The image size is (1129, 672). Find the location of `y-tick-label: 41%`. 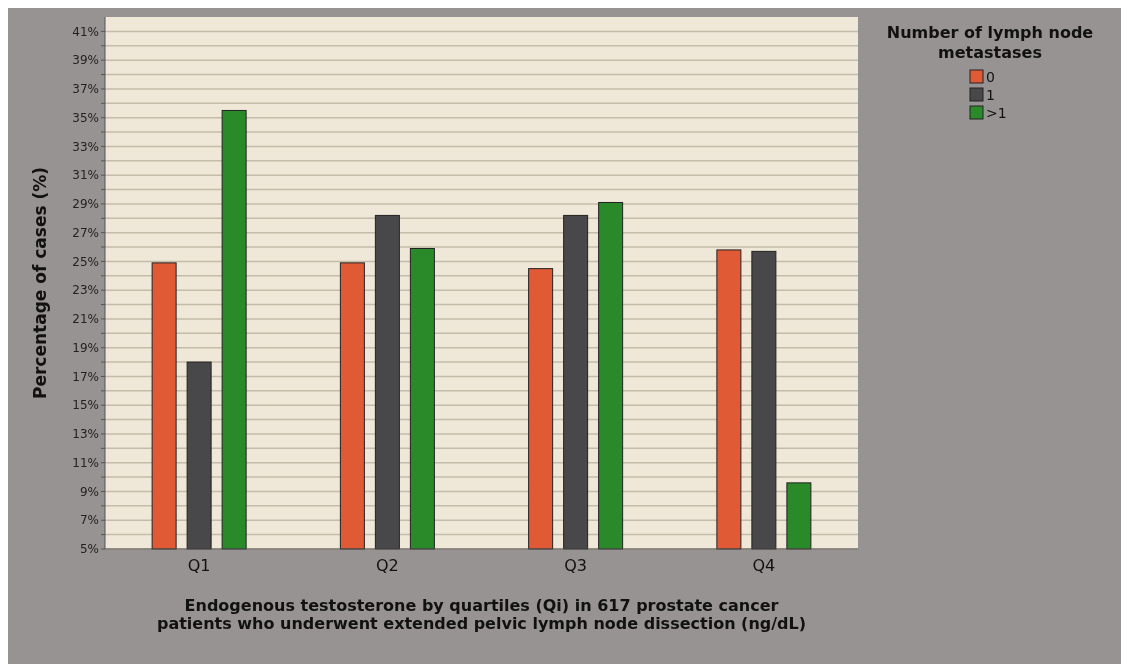

y-tick-label: 41% is located at coordinates (85, 31).